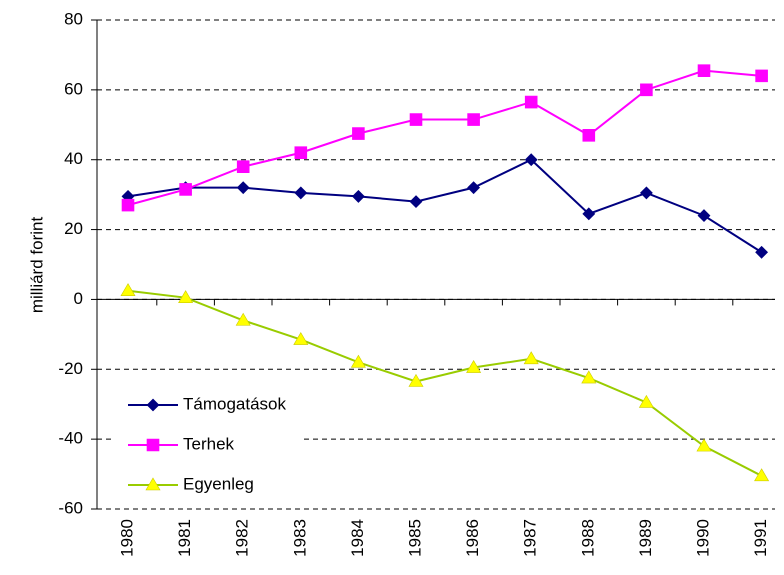 The height and width of the screenshot is (575, 784). What do you see at coordinates (445, 206) in the screenshot?
I see `series-line` at bounding box center [445, 206].